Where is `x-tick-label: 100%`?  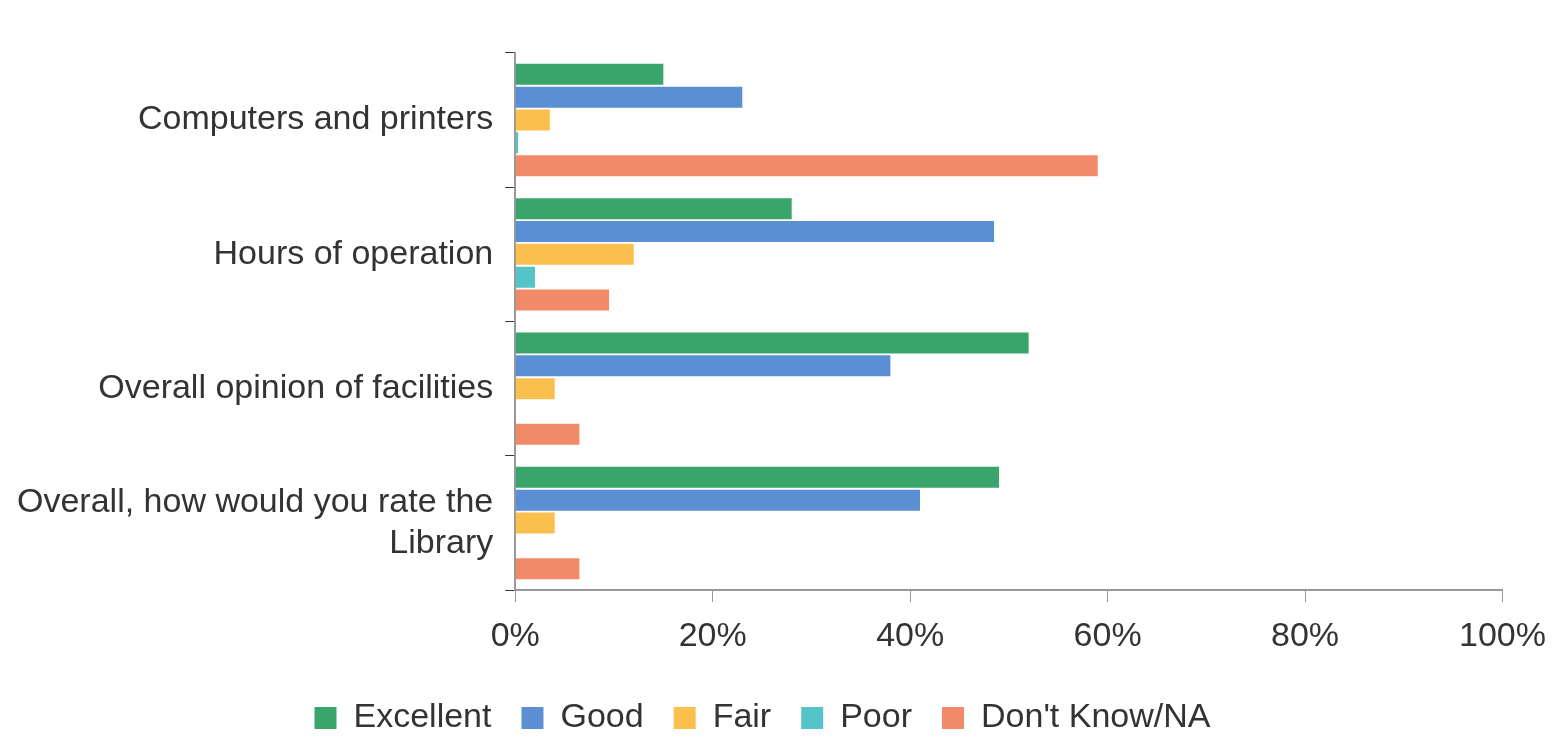 x-tick-label: 100% is located at coordinates (1502, 633).